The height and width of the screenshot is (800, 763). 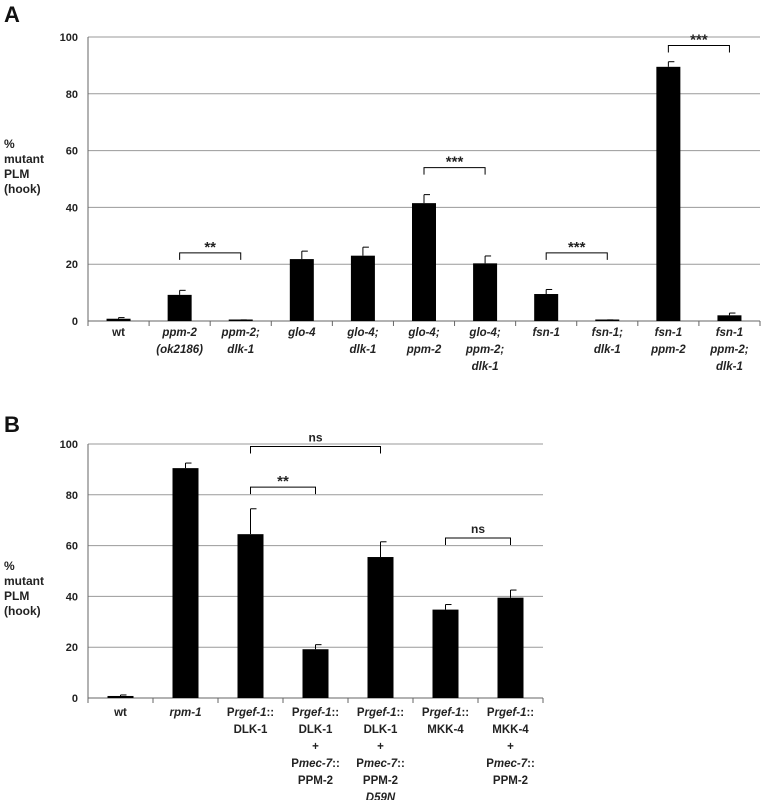 What do you see at coordinates (72, 648) in the screenshot?
I see `panel-b-ytick-label: 20` at bounding box center [72, 648].